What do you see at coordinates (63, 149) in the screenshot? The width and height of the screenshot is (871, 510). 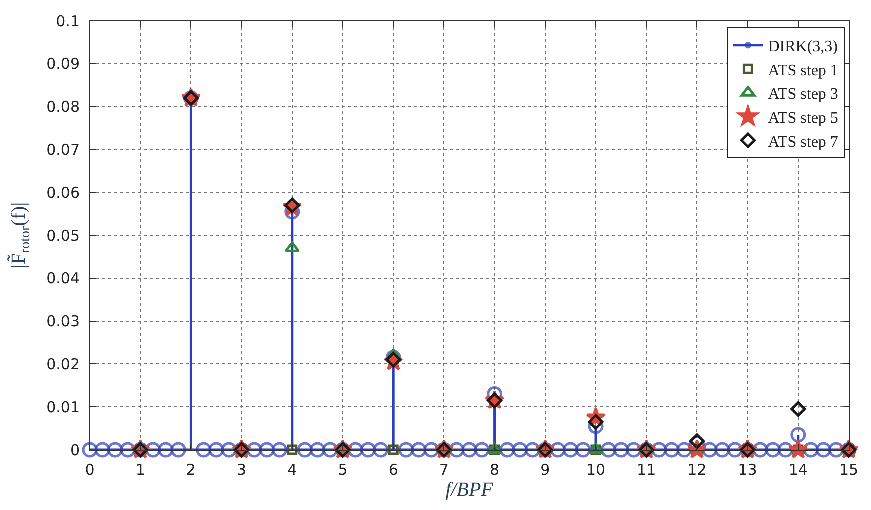 I see `y-tick-label: 0.07` at bounding box center [63, 149].